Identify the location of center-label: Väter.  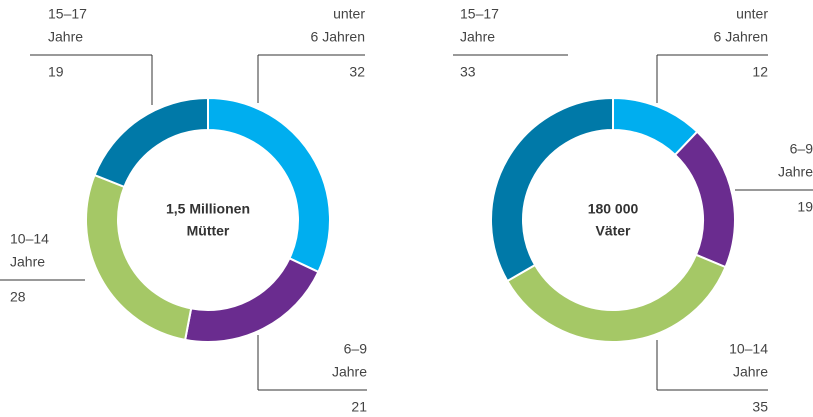
(613, 231).